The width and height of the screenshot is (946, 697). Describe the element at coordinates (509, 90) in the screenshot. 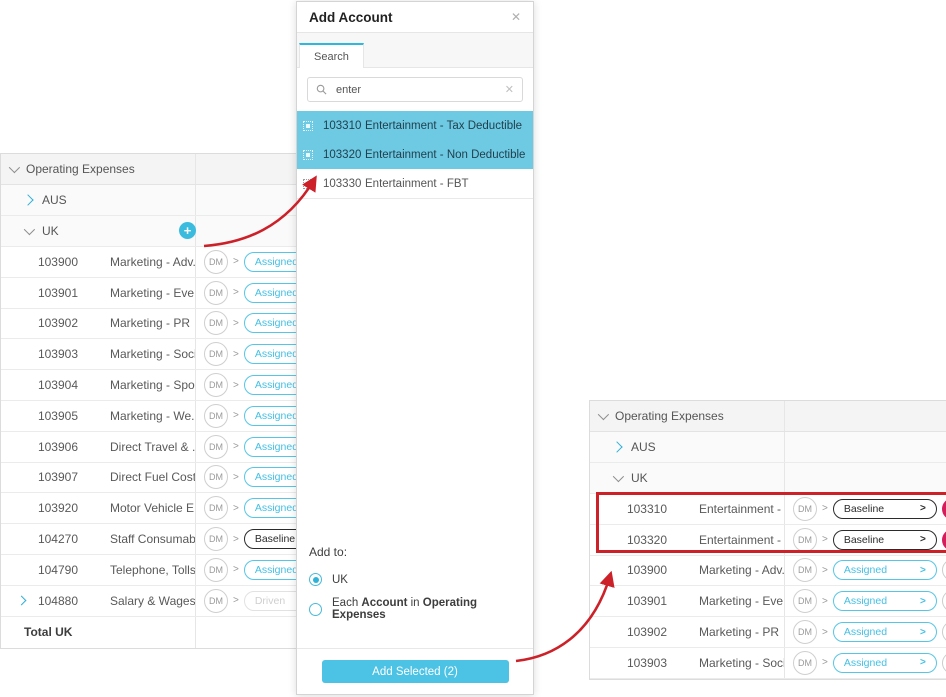

I see `clear-search-icon: ✕` at that location.